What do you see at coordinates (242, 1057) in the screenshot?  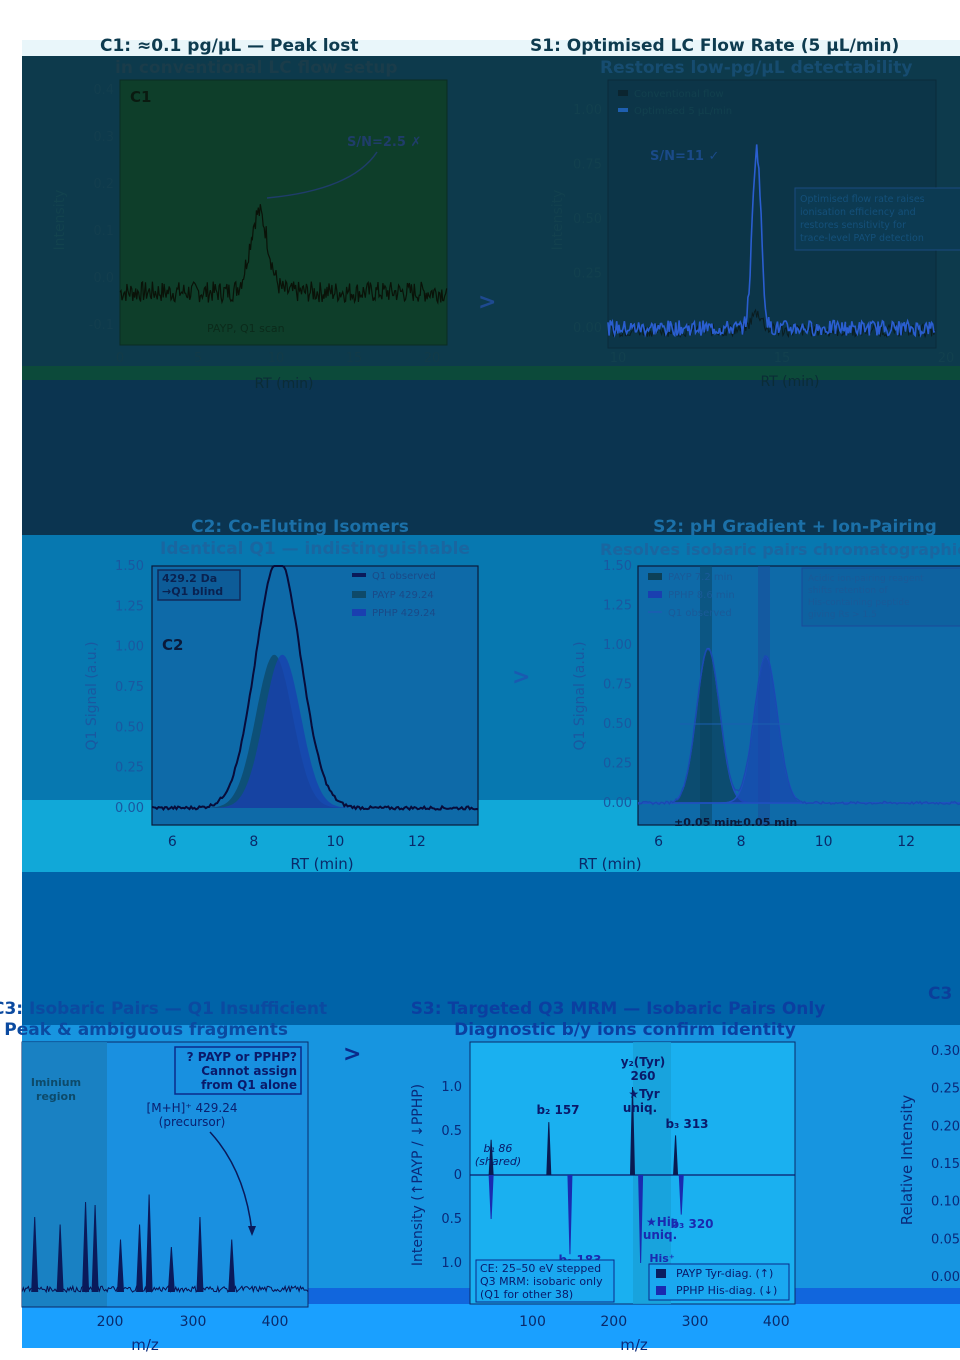 I see `c3-box-1: ? PAYP or PPHP?` at bounding box center [242, 1057].